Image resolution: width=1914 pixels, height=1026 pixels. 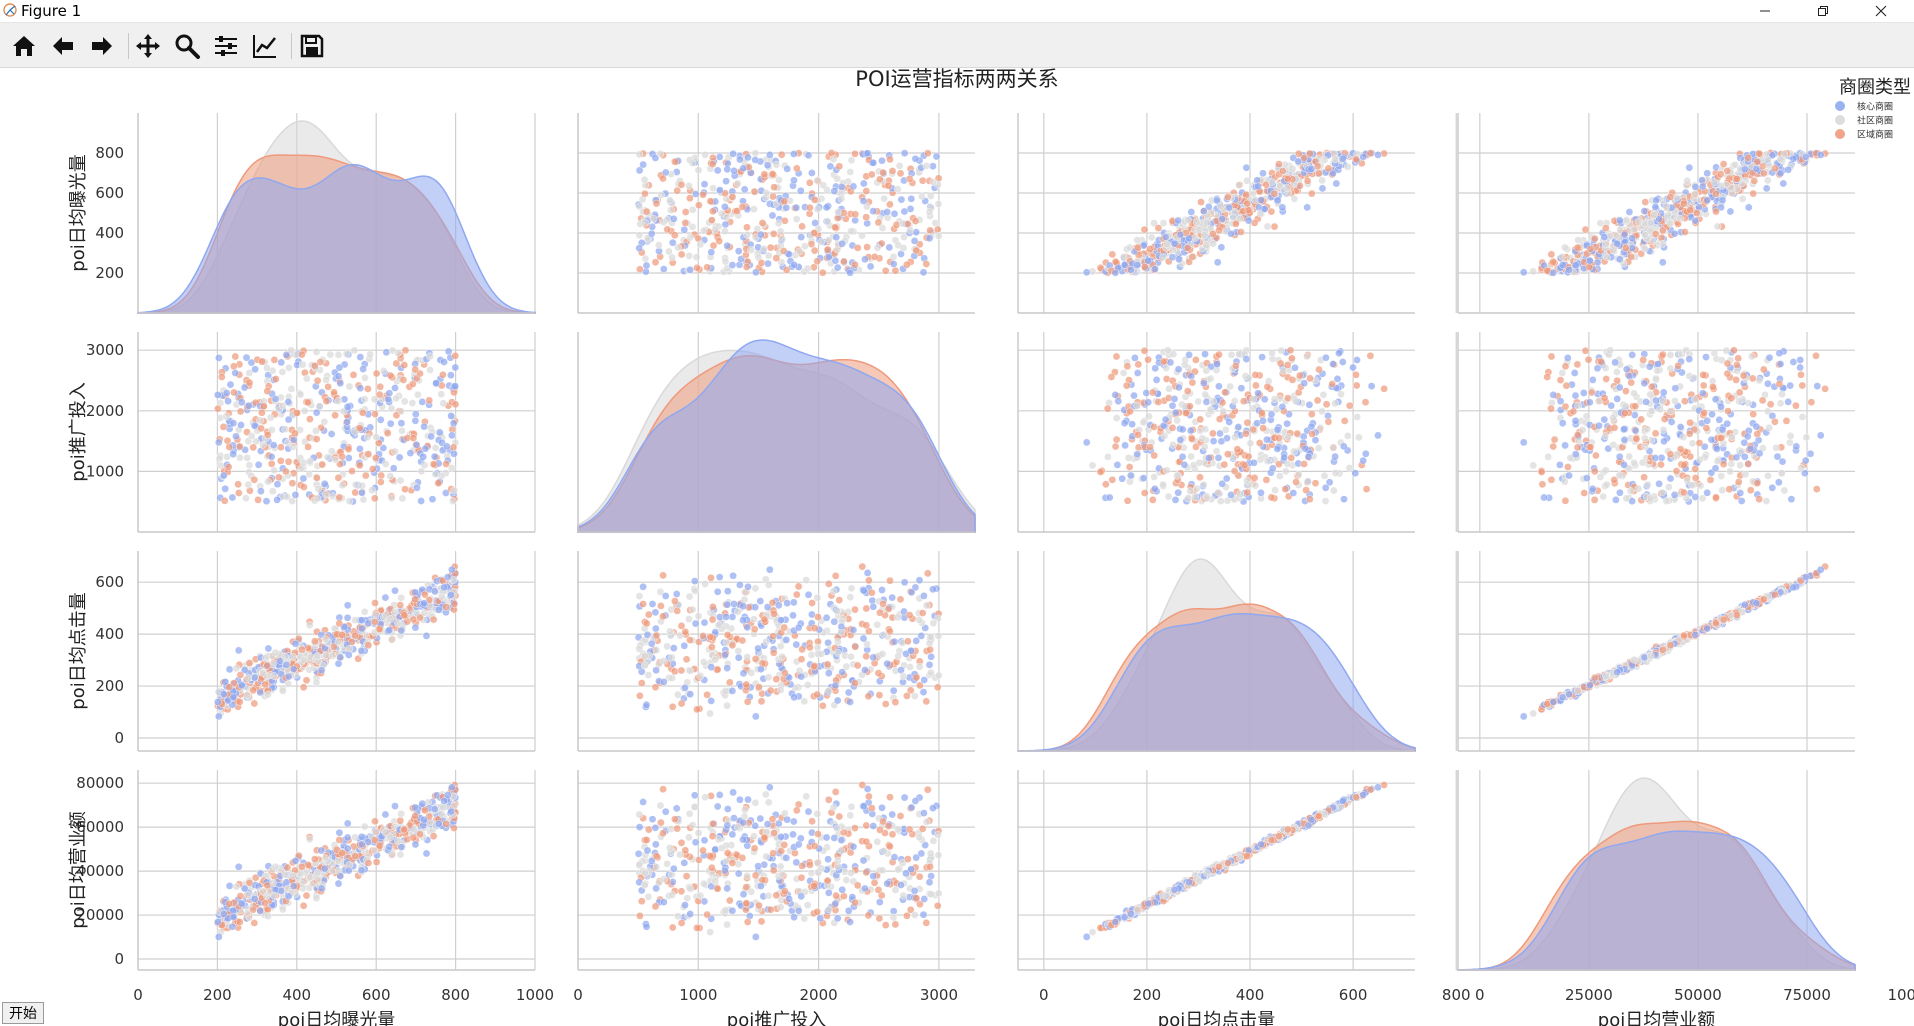 I want to click on y-tick-label: 600, so click(x=109, y=582).